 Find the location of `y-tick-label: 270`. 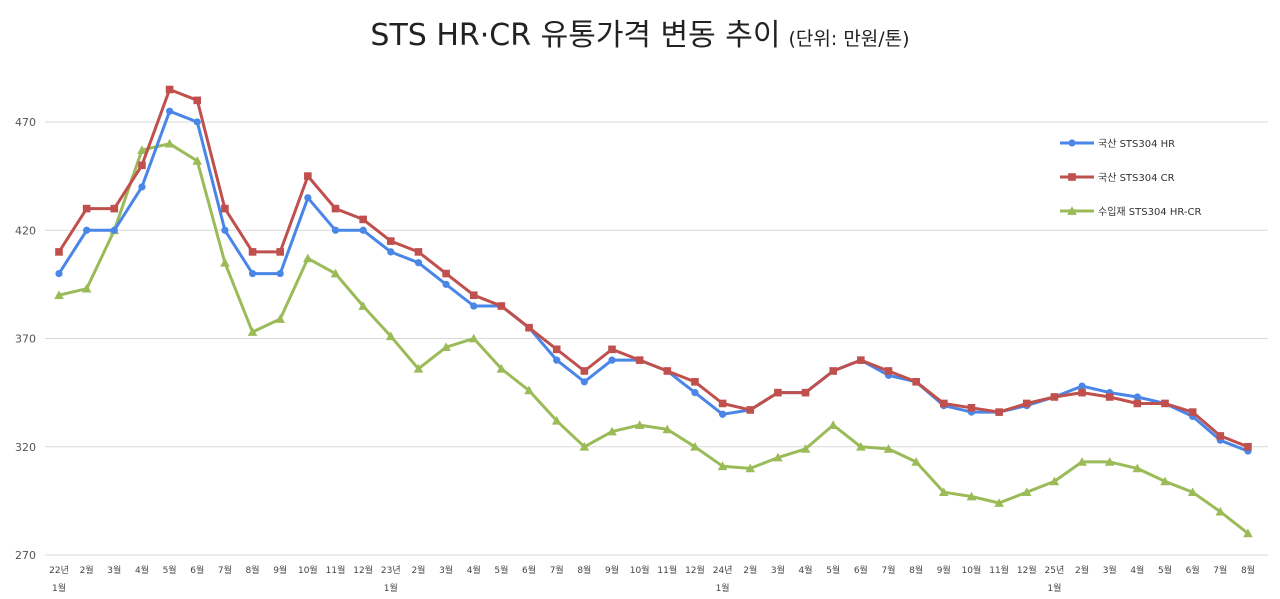

y-tick-label: 270 is located at coordinates (25, 555).